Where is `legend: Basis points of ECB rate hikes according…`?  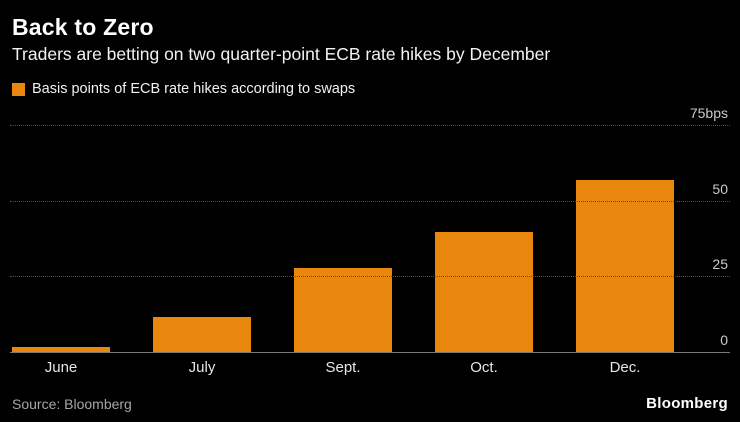
legend: Basis points of ECB rate hikes according… is located at coordinates (371, 89).